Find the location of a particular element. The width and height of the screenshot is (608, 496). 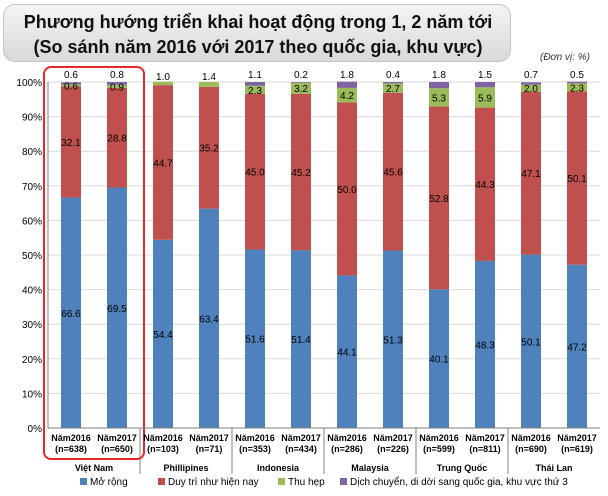

data-label: 50.0 is located at coordinates (347, 190).